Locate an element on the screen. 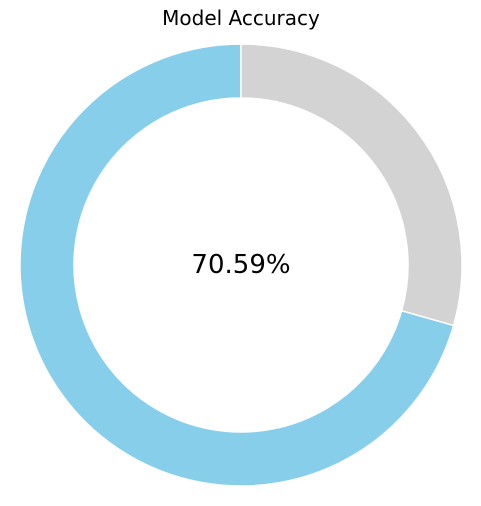 The height and width of the screenshot is (506, 481). center-accuracy-label: 70.59% is located at coordinates (240, 265).